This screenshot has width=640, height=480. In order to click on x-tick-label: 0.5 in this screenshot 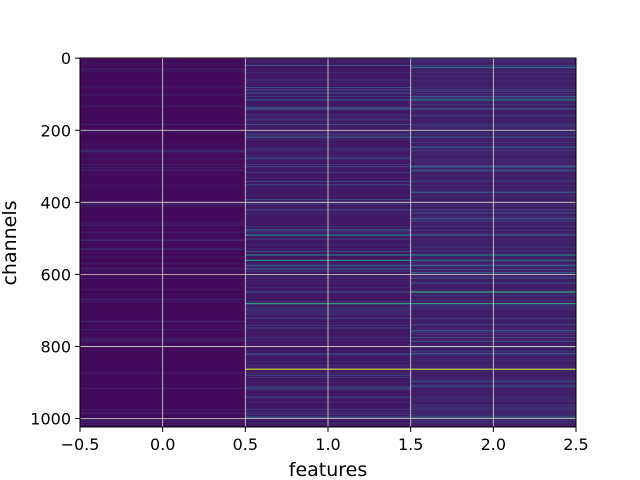, I will do `click(245, 444)`.